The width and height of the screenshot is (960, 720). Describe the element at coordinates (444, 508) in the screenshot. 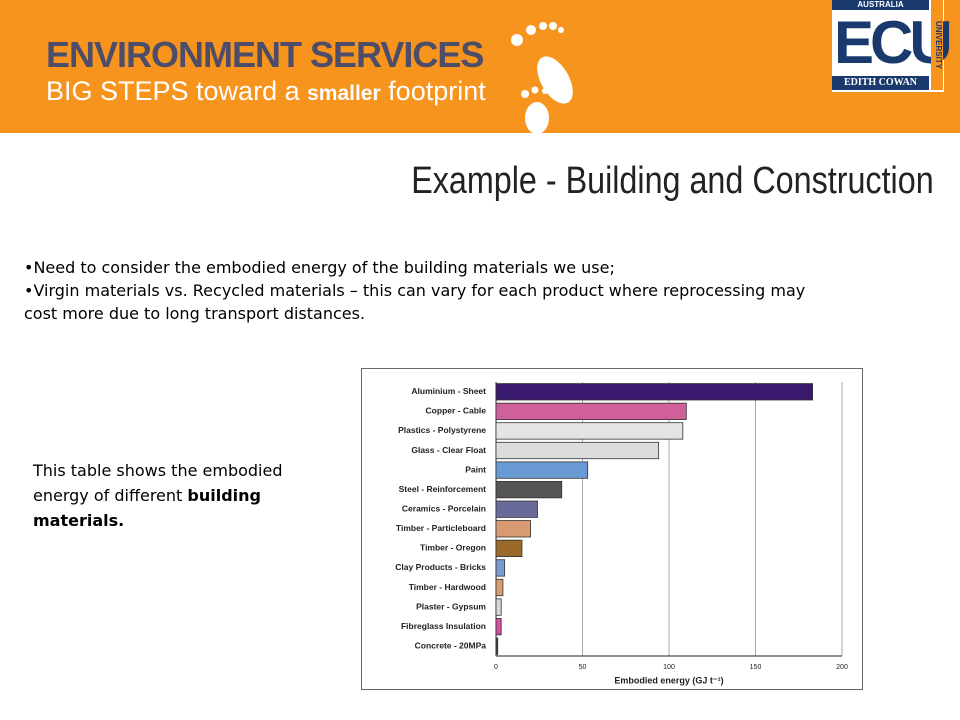

I see `y-tick-label: Ceramics - Porcelain` at that location.